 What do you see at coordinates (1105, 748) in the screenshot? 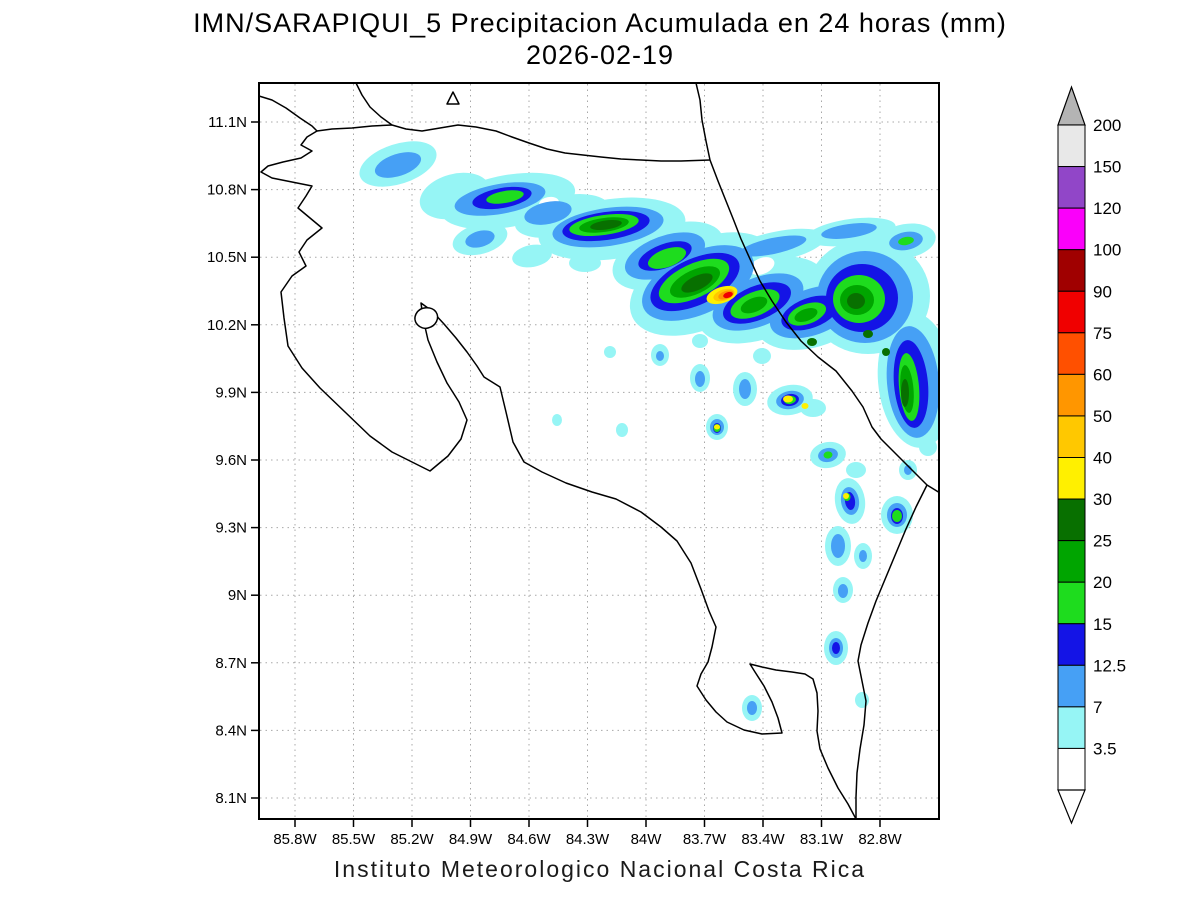
I see `colorbar-label: 3.5` at bounding box center [1105, 748].